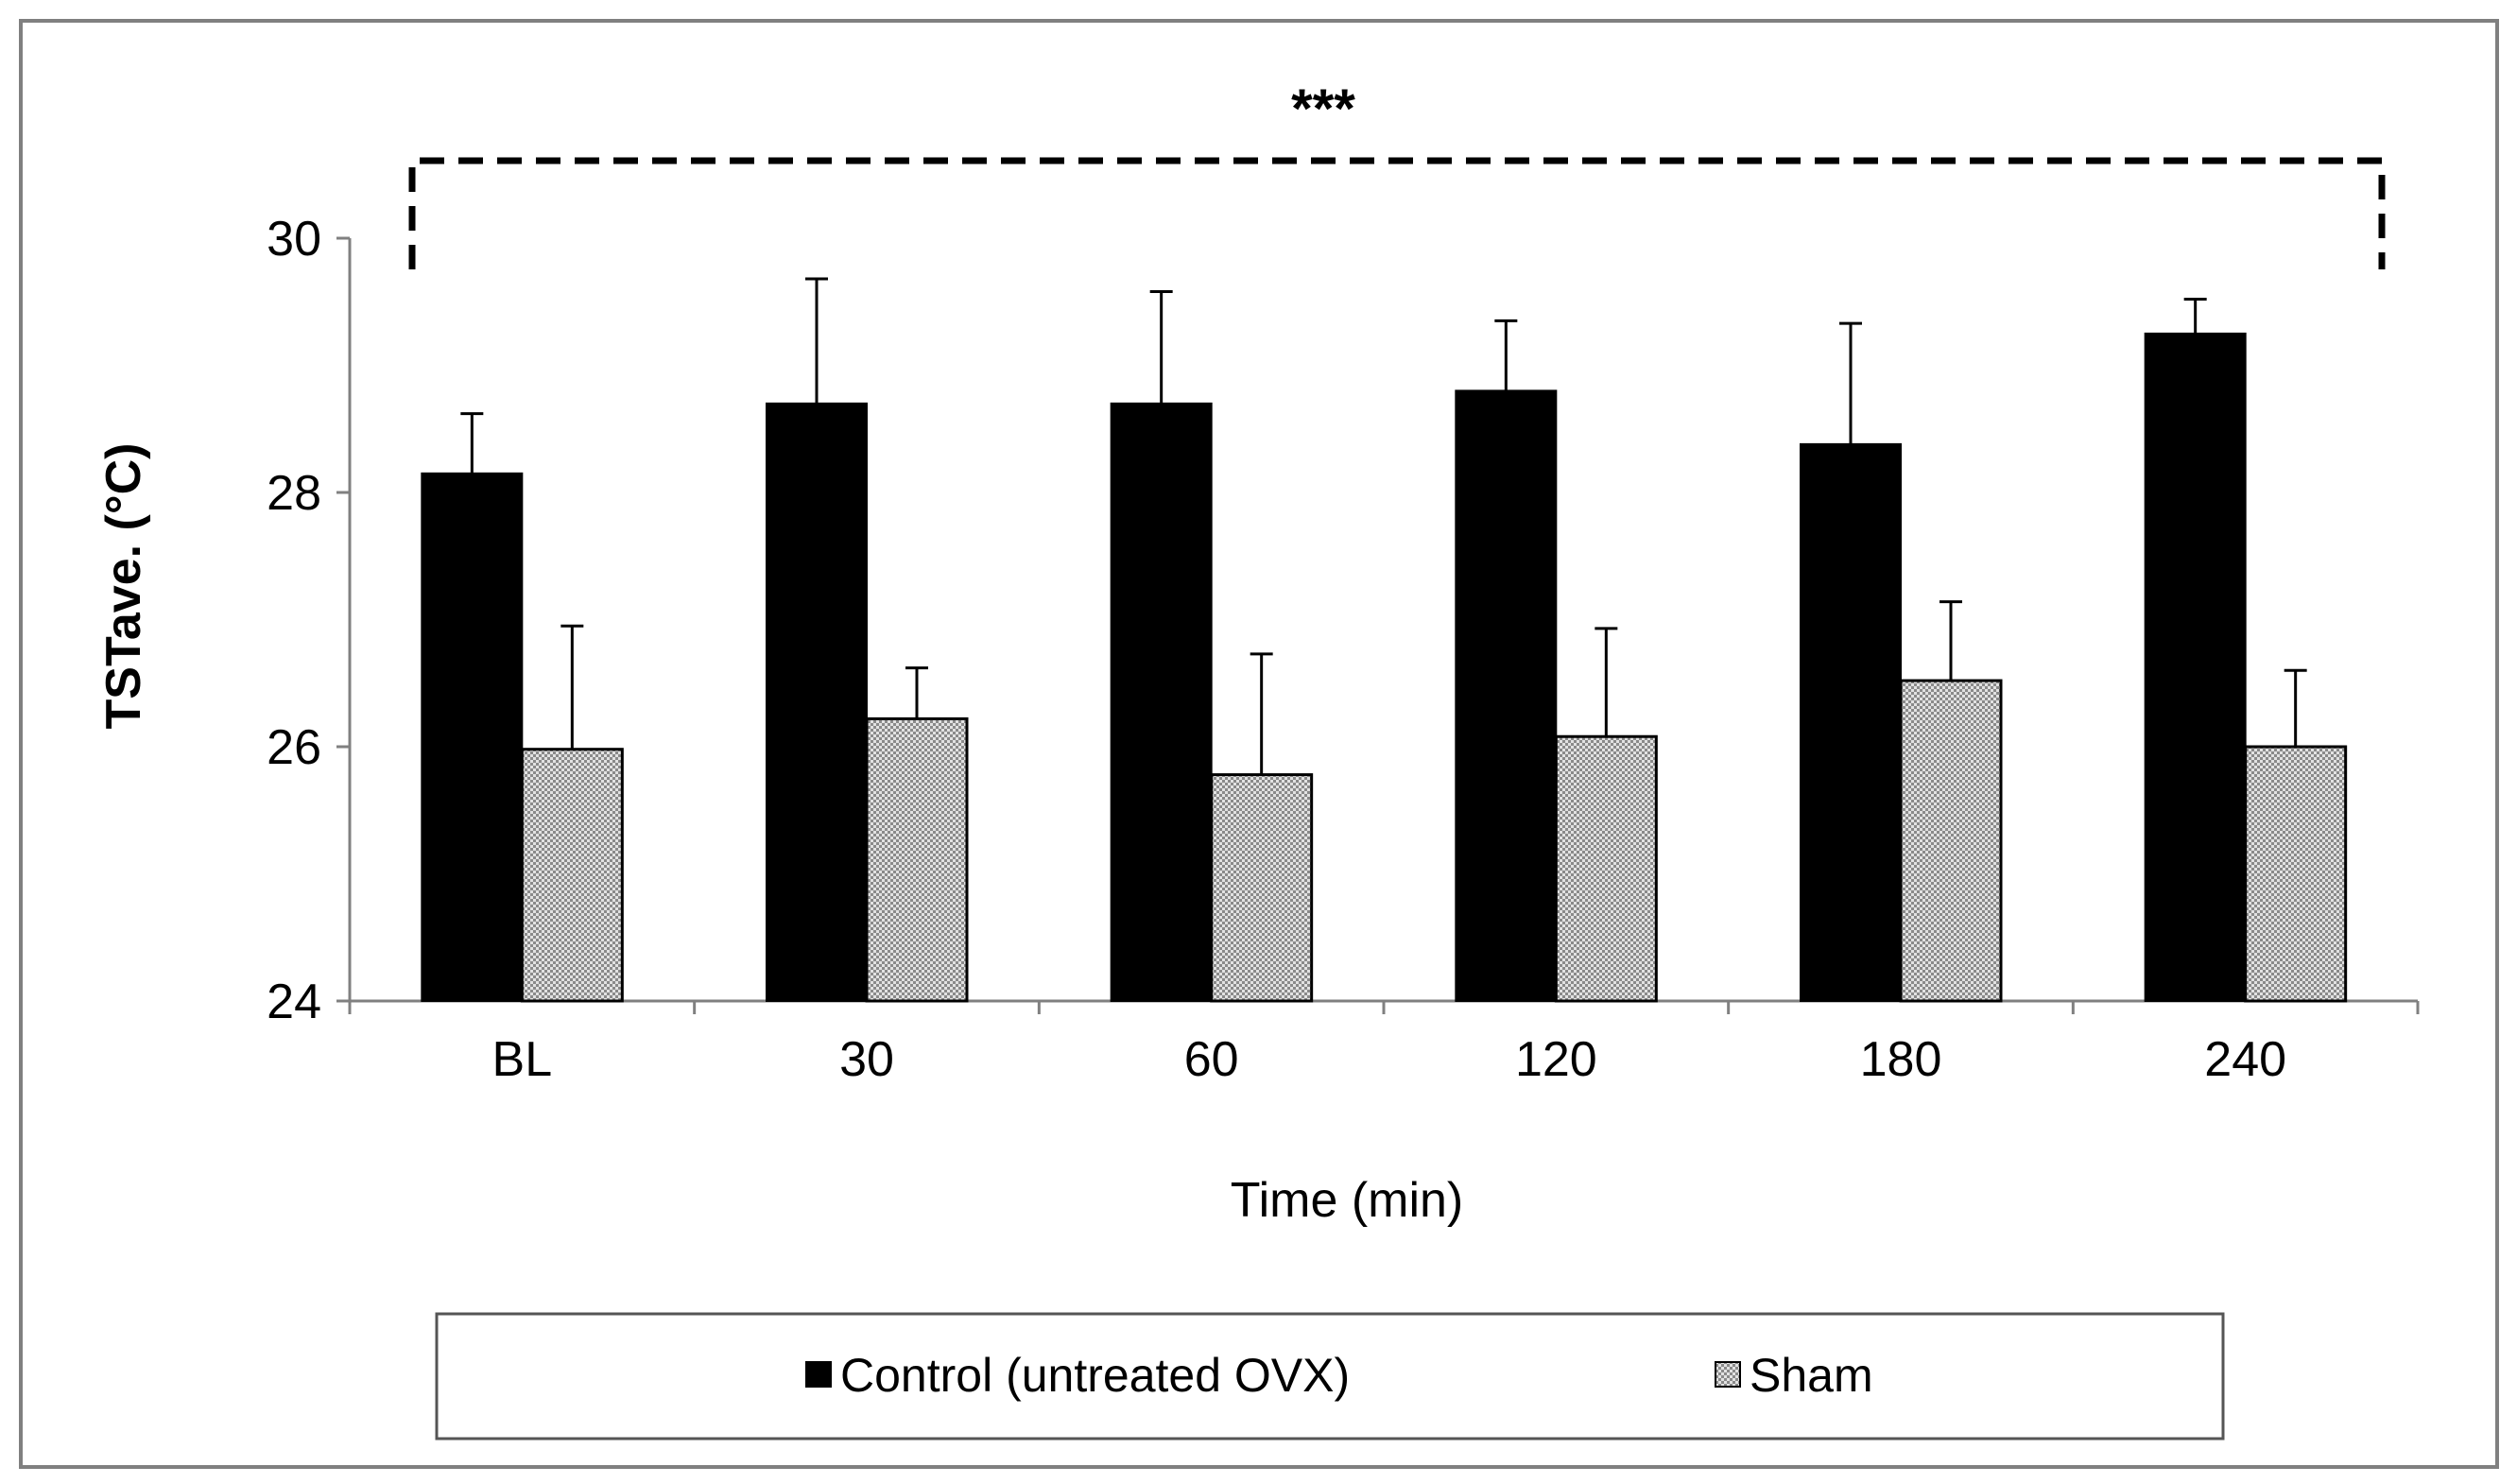 This screenshot has height=1484, width=2517. What do you see at coordinates (294, 239) in the screenshot?
I see `y-tick-label: 30` at bounding box center [294, 239].